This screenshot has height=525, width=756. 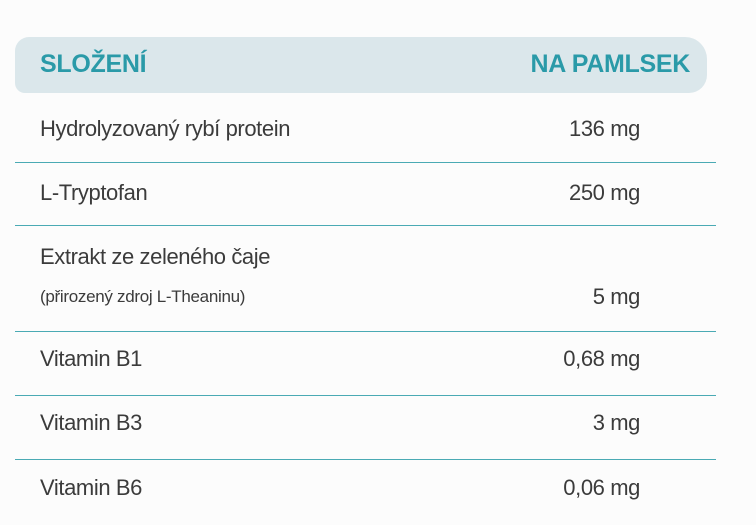 I want to click on row: L-Tryptofan 250 mg, so click(x=365, y=194).